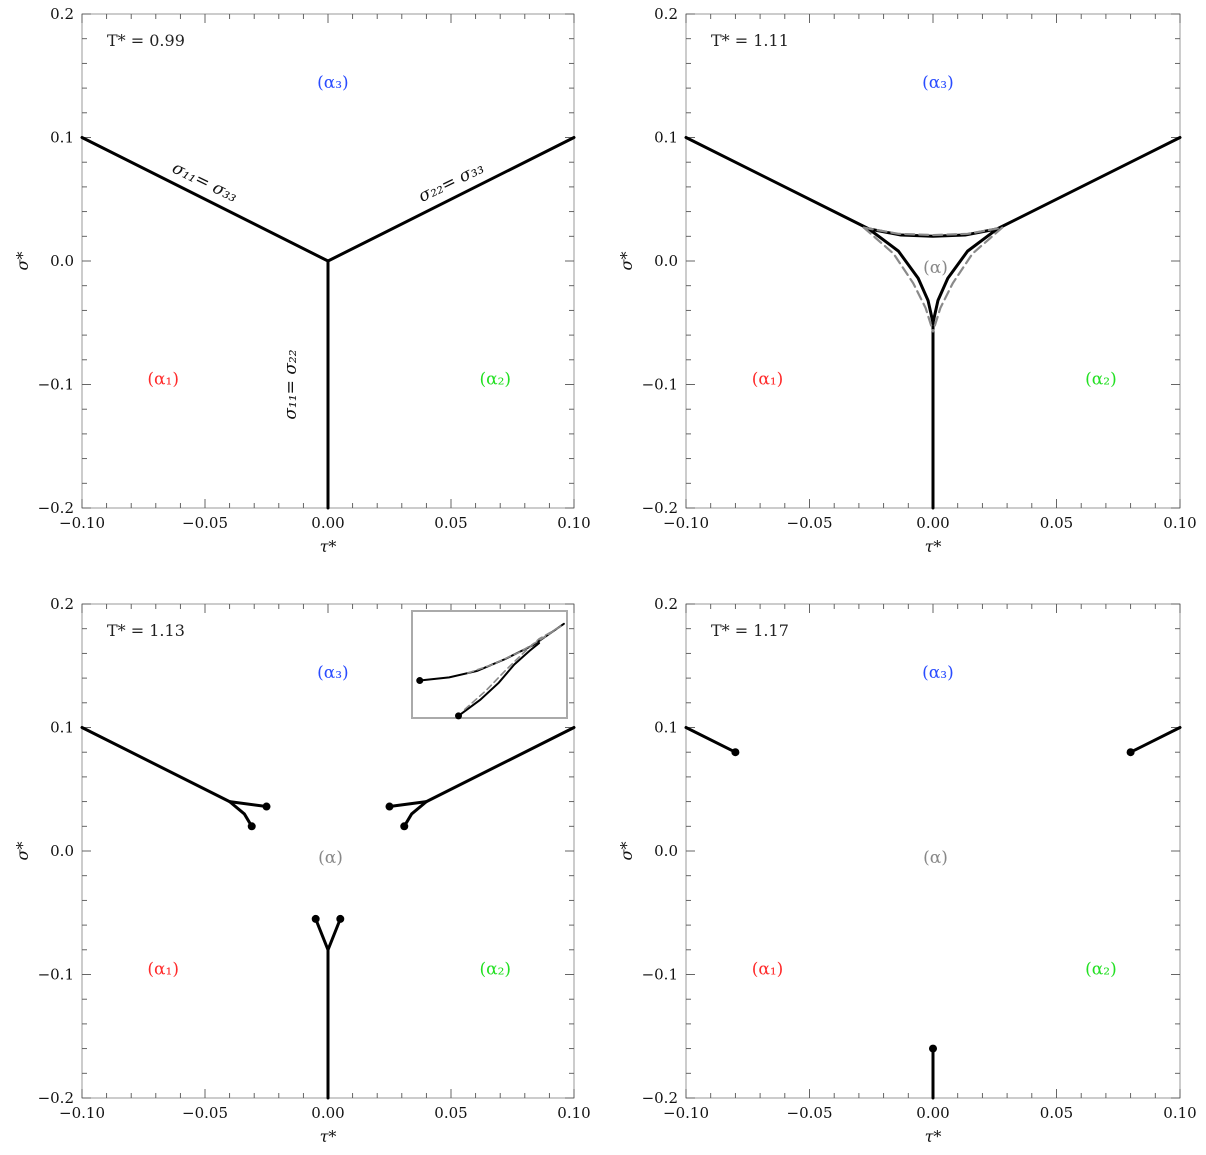  What do you see at coordinates (750, 40) in the screenshot?
I see `temperature-annotation: T* = 1.11` at bounding box center [750, 40].